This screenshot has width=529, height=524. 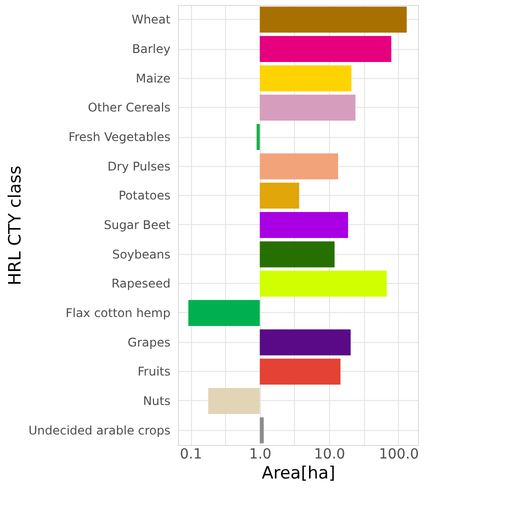 What do you see at coordinates (156, 401) in the screenshot?
I see `y-tick-label: Nuts` at bounding box center [156, 401].